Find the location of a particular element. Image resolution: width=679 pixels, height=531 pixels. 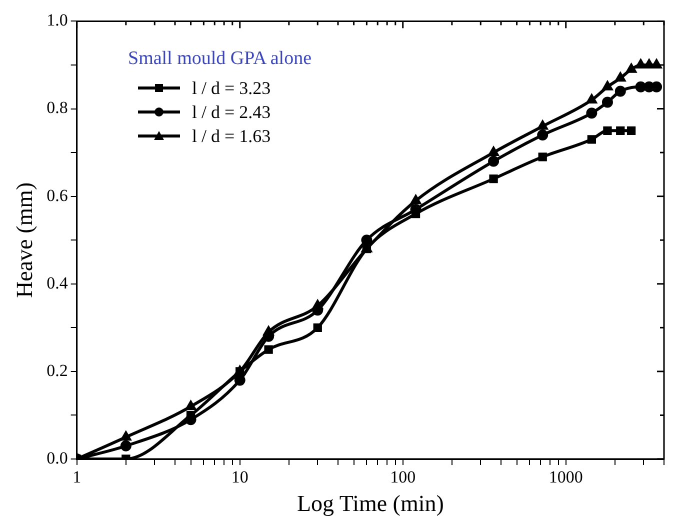

legend-label: l / d = 1.63 is located at coordinates (231, 136).